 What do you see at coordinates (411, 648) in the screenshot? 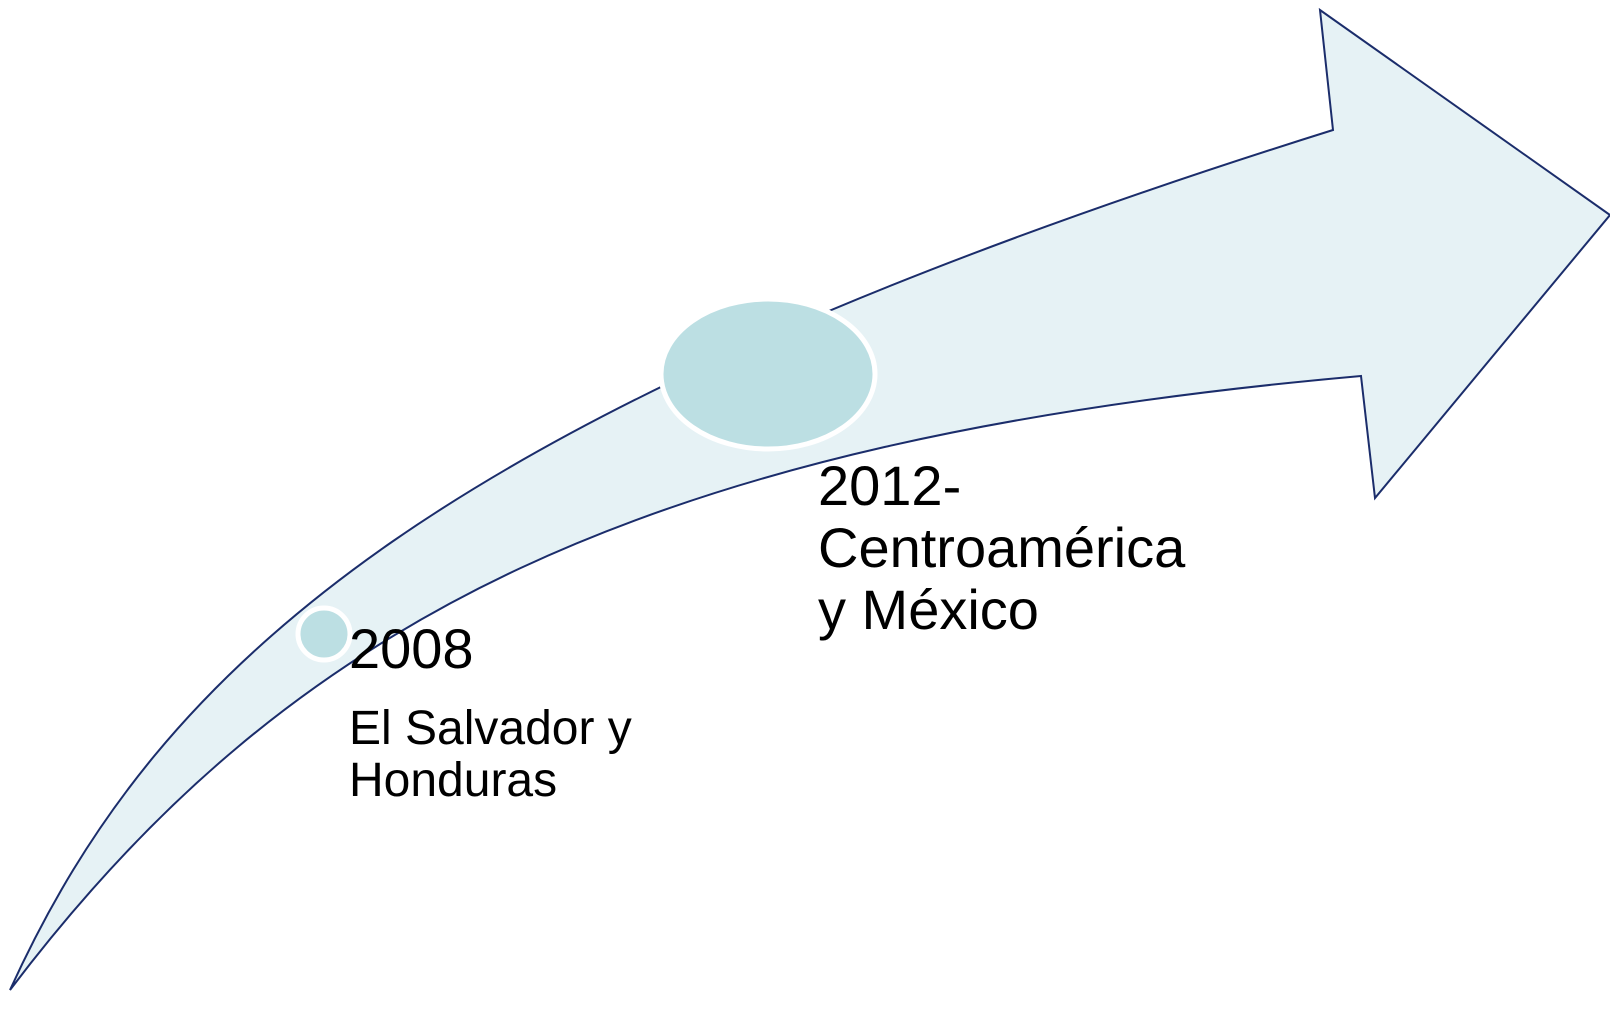
I see `milestone-2008-year: 2008` at bounding box center [411, 648].